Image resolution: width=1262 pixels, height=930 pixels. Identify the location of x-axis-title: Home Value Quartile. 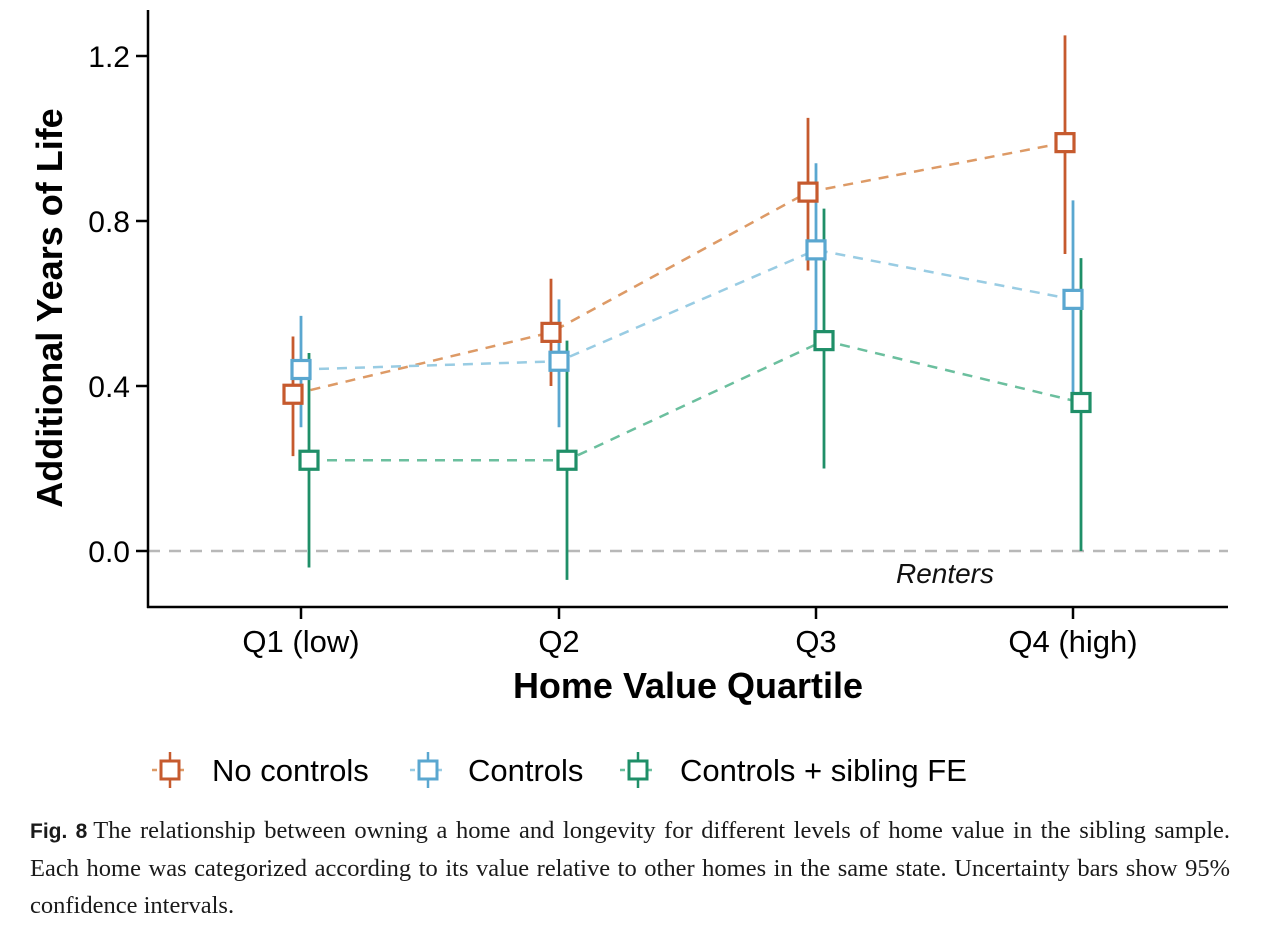
(688, 685).